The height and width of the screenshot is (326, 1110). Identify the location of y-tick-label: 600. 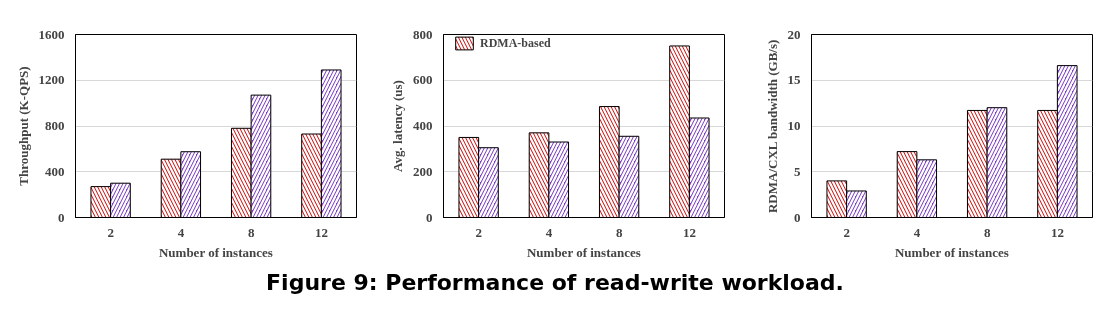
(423, 80).